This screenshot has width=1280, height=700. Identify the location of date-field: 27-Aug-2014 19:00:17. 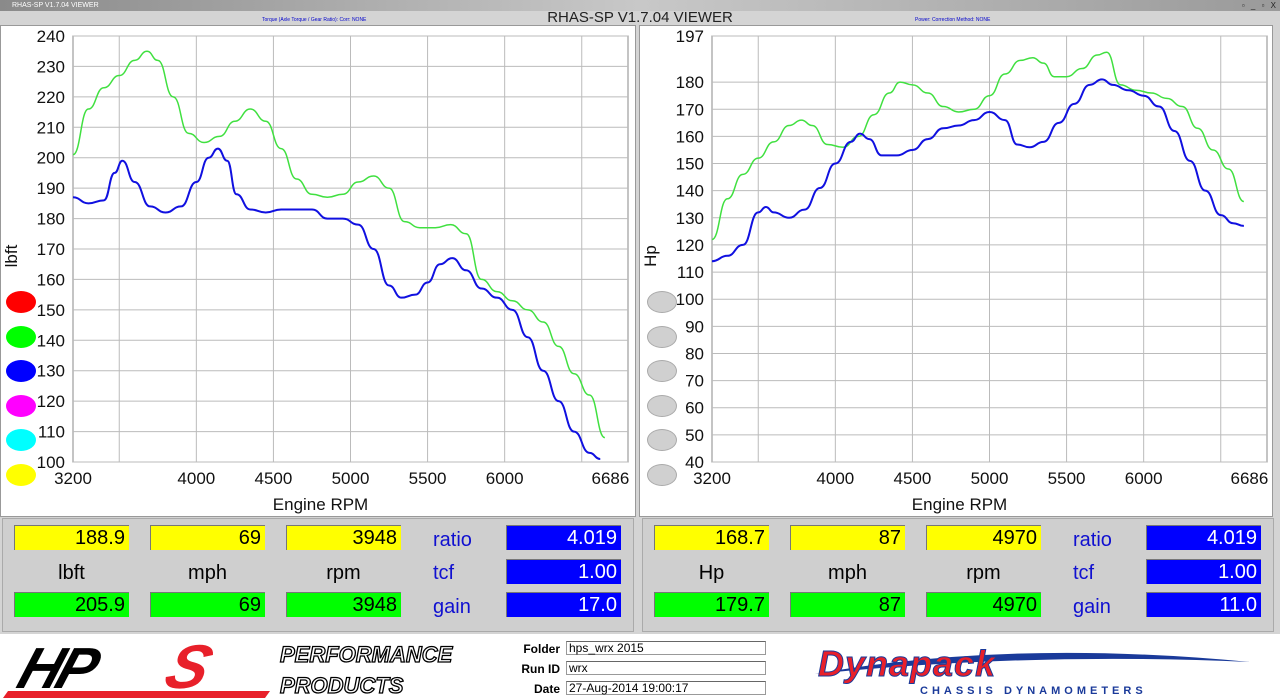
(666, 688).